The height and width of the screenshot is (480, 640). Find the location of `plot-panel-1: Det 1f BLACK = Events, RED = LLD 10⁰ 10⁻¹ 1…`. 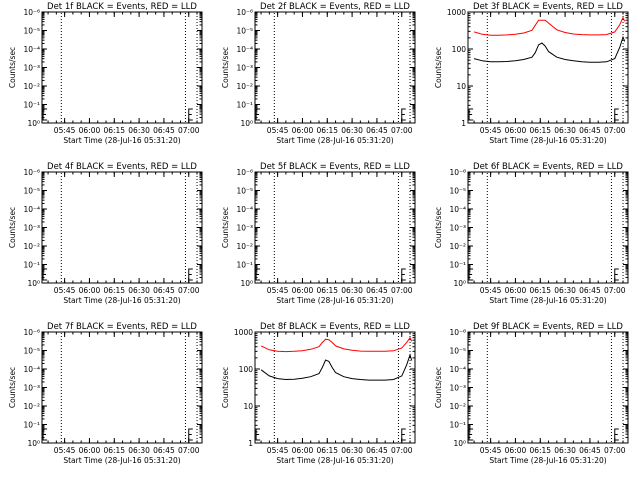

plot-panel-1: Det 1f BLACK = Events, RED = LLD 10⁰ 10⁻¹ 1… is located at coordinates (105, 73).